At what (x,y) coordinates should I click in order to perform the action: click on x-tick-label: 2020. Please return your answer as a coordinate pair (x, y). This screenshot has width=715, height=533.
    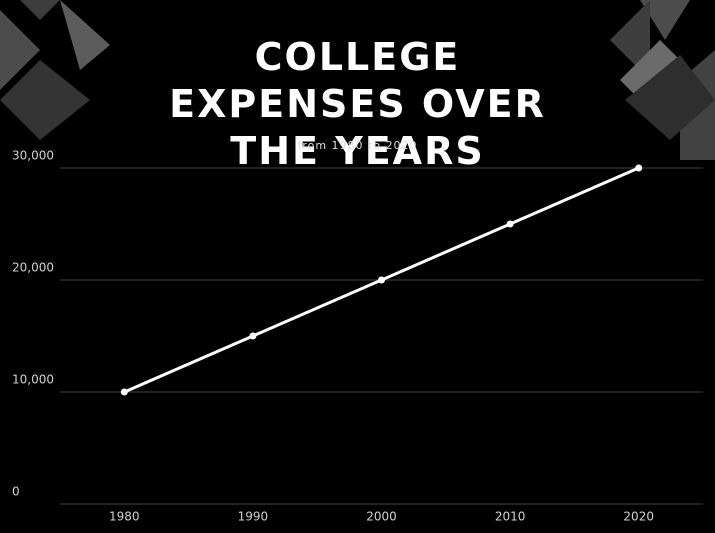
    Looking at the image, I should click on (638, 517).